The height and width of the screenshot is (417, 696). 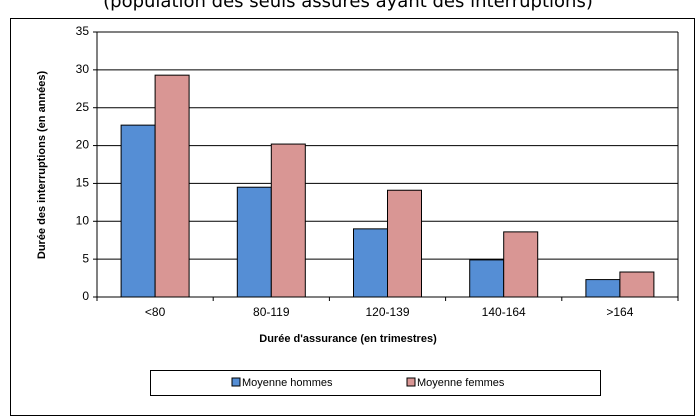 I want to click on y-tick-label: 5, so click(x=85, y=258).